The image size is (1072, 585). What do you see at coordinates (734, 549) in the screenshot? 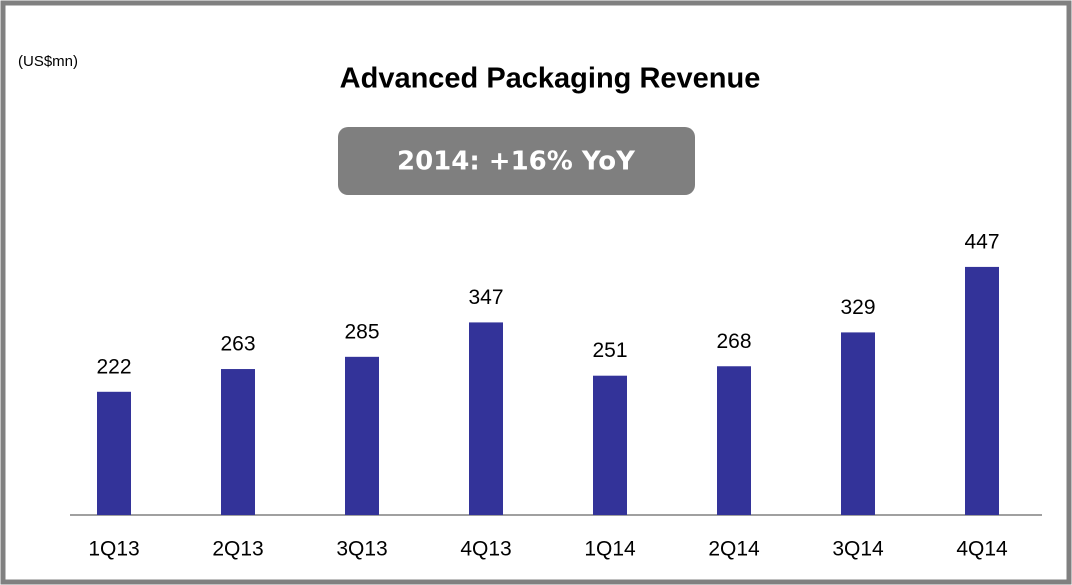
I see `x-tick-label: 2Q14` at bounding box center [734, 549].